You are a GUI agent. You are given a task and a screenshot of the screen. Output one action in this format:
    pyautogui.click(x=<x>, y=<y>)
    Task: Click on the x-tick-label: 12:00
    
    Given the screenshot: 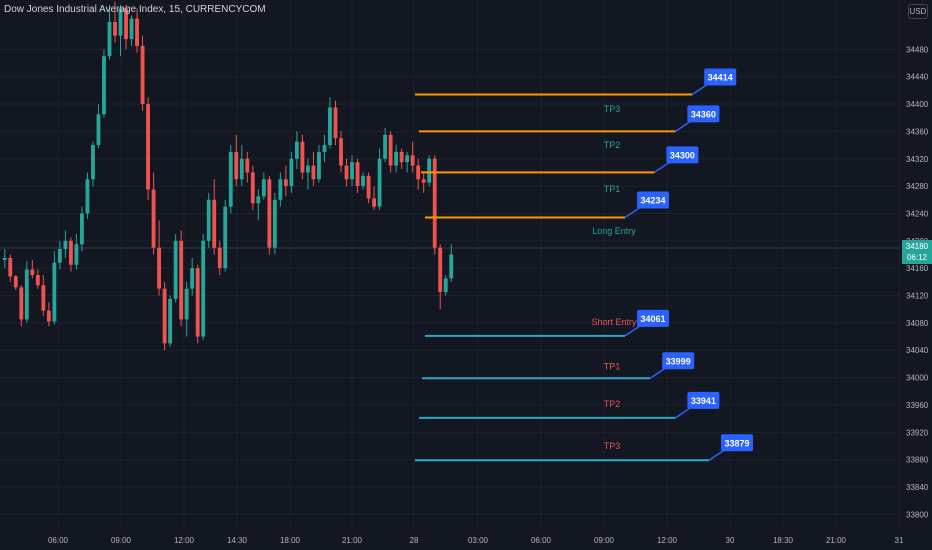 What is the action you would take?
    pyautogui.click(x=667, y=540)
    